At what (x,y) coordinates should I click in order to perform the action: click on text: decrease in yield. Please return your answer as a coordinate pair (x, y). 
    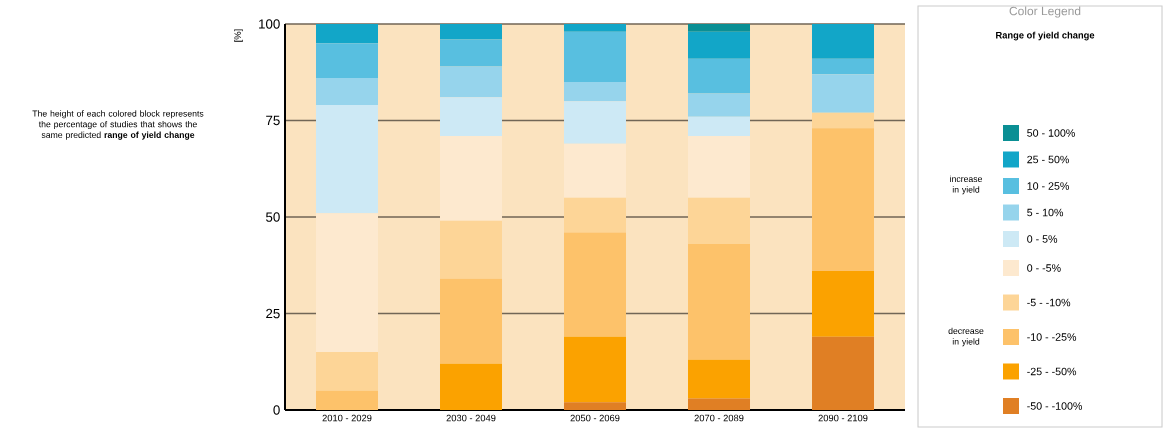
    Looking at the image, I should click on (966, 337).